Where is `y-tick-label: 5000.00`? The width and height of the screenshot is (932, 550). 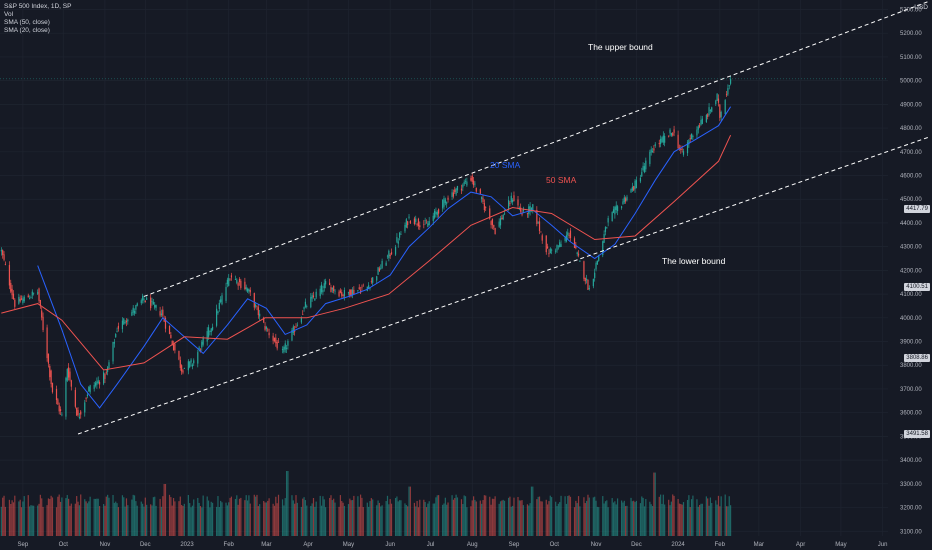
y-tick-label: 5000.00 is located at coordinates (911, 82).